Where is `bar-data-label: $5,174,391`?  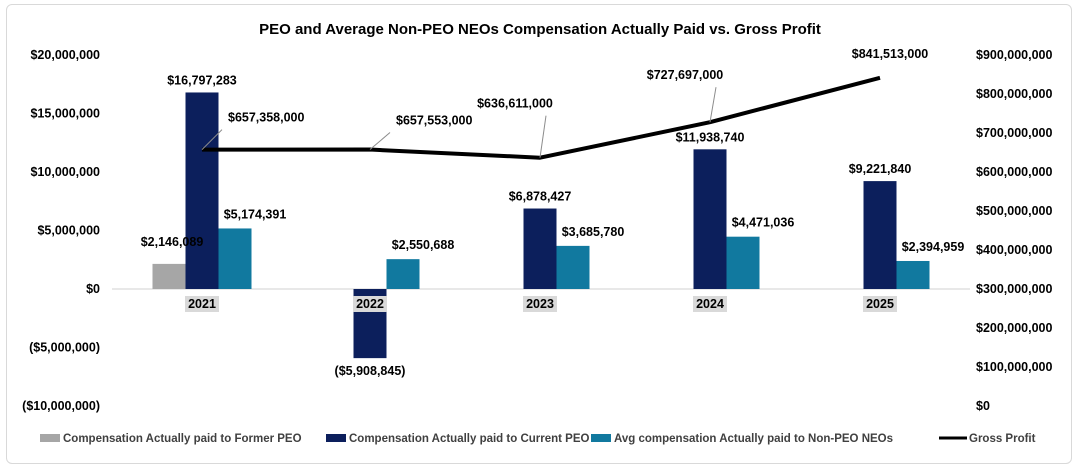 bar-data-label: $5,174,391 is located at coordinates (255, 214).